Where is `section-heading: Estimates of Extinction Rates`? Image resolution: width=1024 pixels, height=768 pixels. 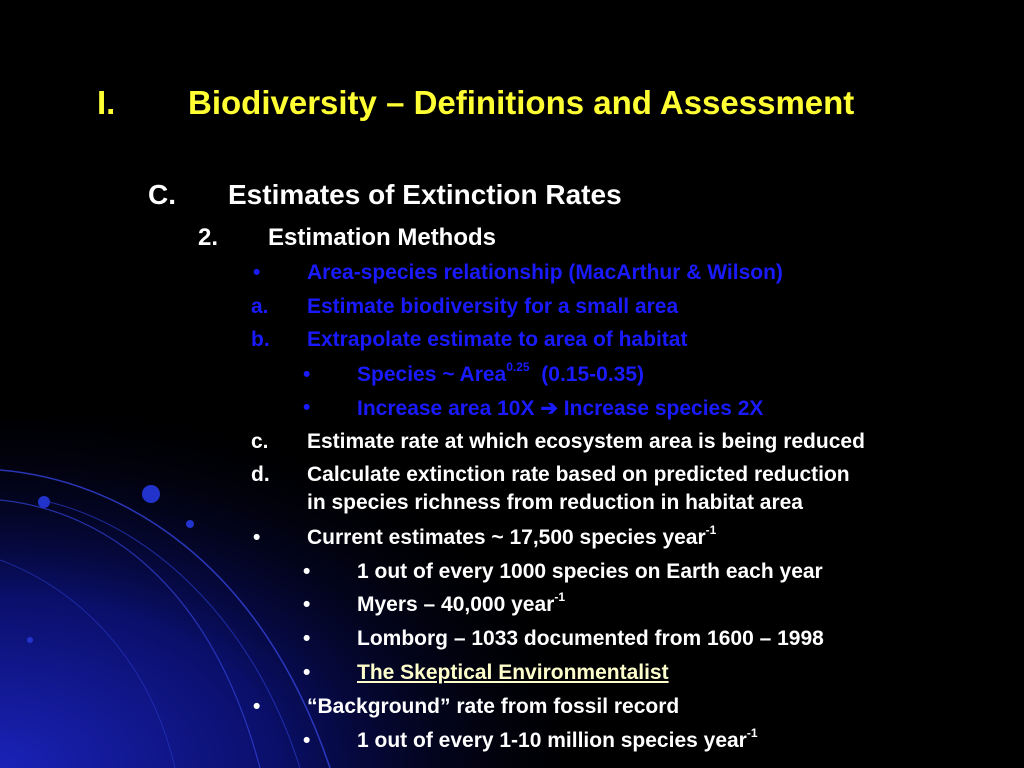 section-heading: Estimates of Extinction Rates is located at coordinates (425, 194).